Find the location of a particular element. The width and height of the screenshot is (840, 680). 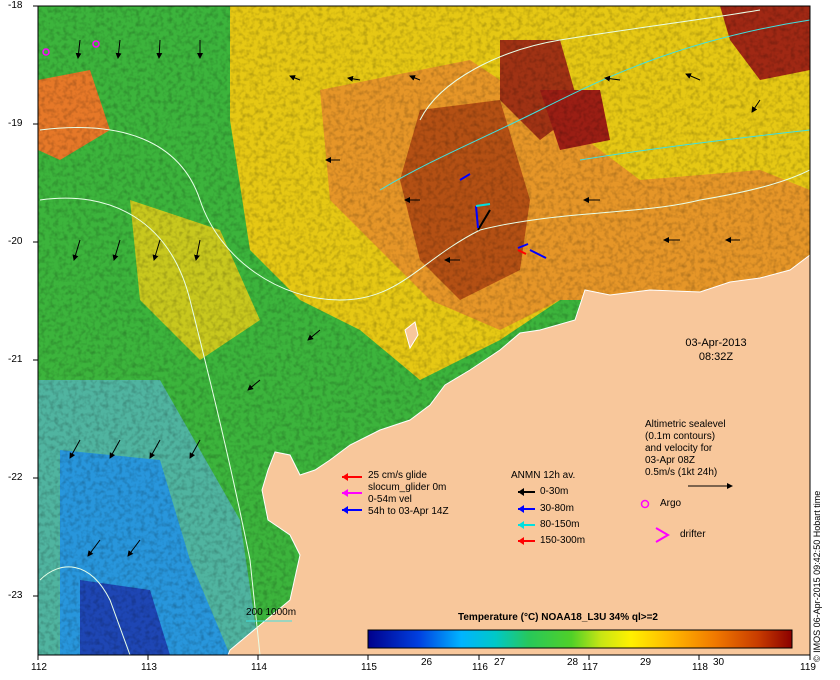

x-tick-label: 113 is located at coordinates (149, 667).